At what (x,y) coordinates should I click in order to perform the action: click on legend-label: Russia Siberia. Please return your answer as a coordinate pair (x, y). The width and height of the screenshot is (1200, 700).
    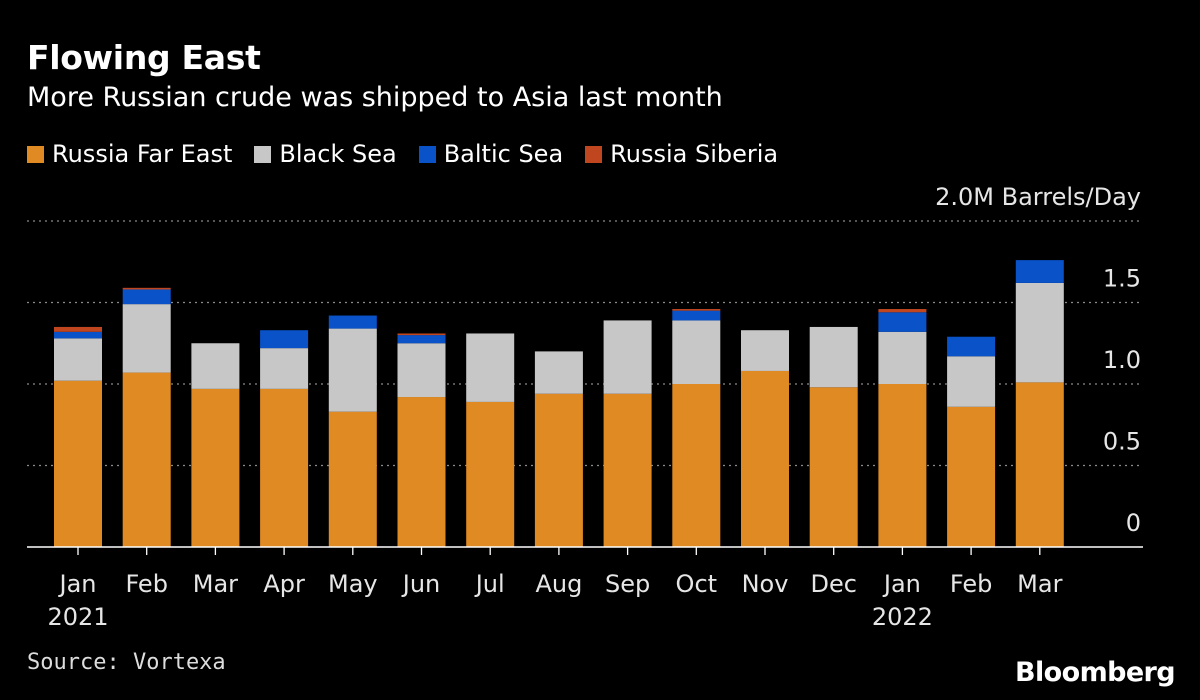
    Looking at the image, I should click on (694, 154).